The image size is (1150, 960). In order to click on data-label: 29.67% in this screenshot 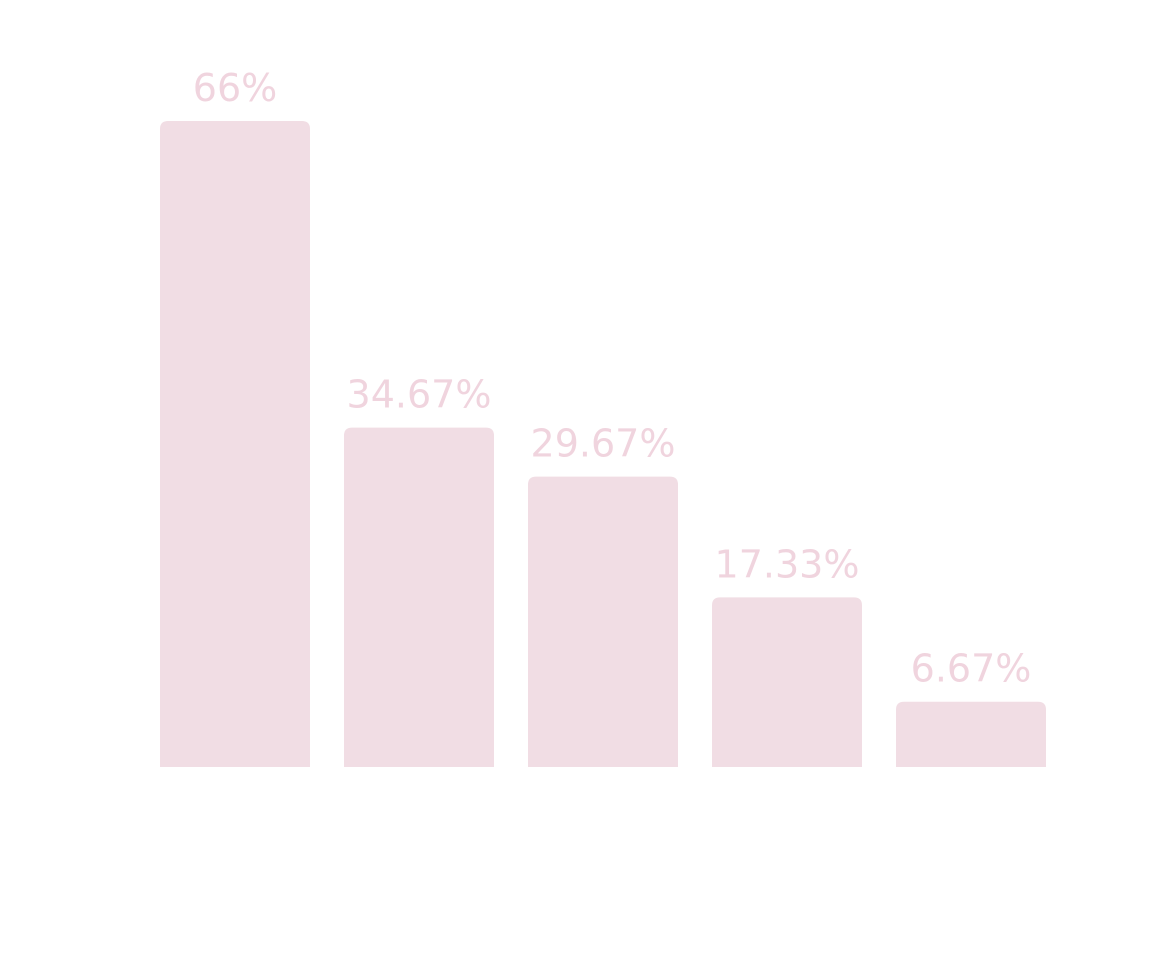, I will do `click(603, 444)`.